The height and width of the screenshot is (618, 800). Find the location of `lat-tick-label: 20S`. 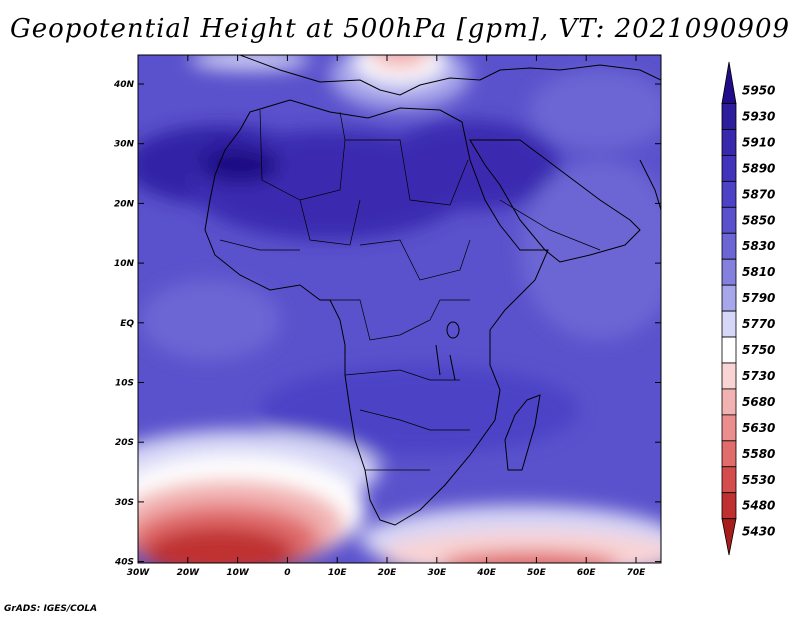

lat-tick-label: 20S is located at coordinates (124, 443).